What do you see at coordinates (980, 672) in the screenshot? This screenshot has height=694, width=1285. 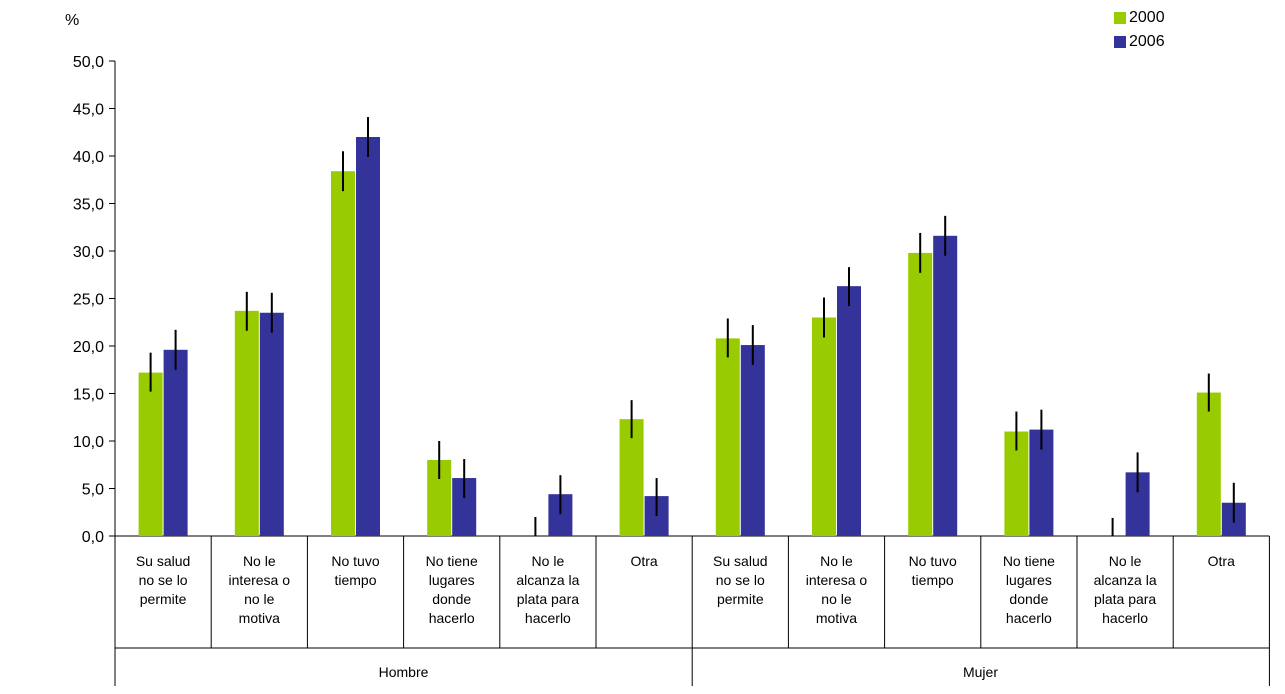 I see `group-label-mujer: Mujer` at bounding box center [980, 672].